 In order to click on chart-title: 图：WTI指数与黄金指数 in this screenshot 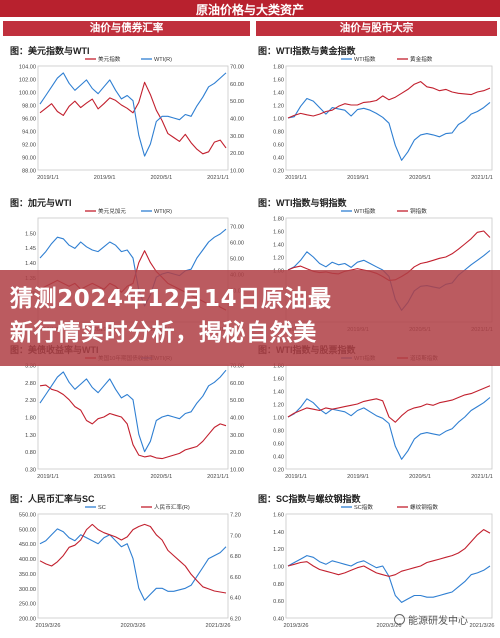, I will do `click(307, 51)`.